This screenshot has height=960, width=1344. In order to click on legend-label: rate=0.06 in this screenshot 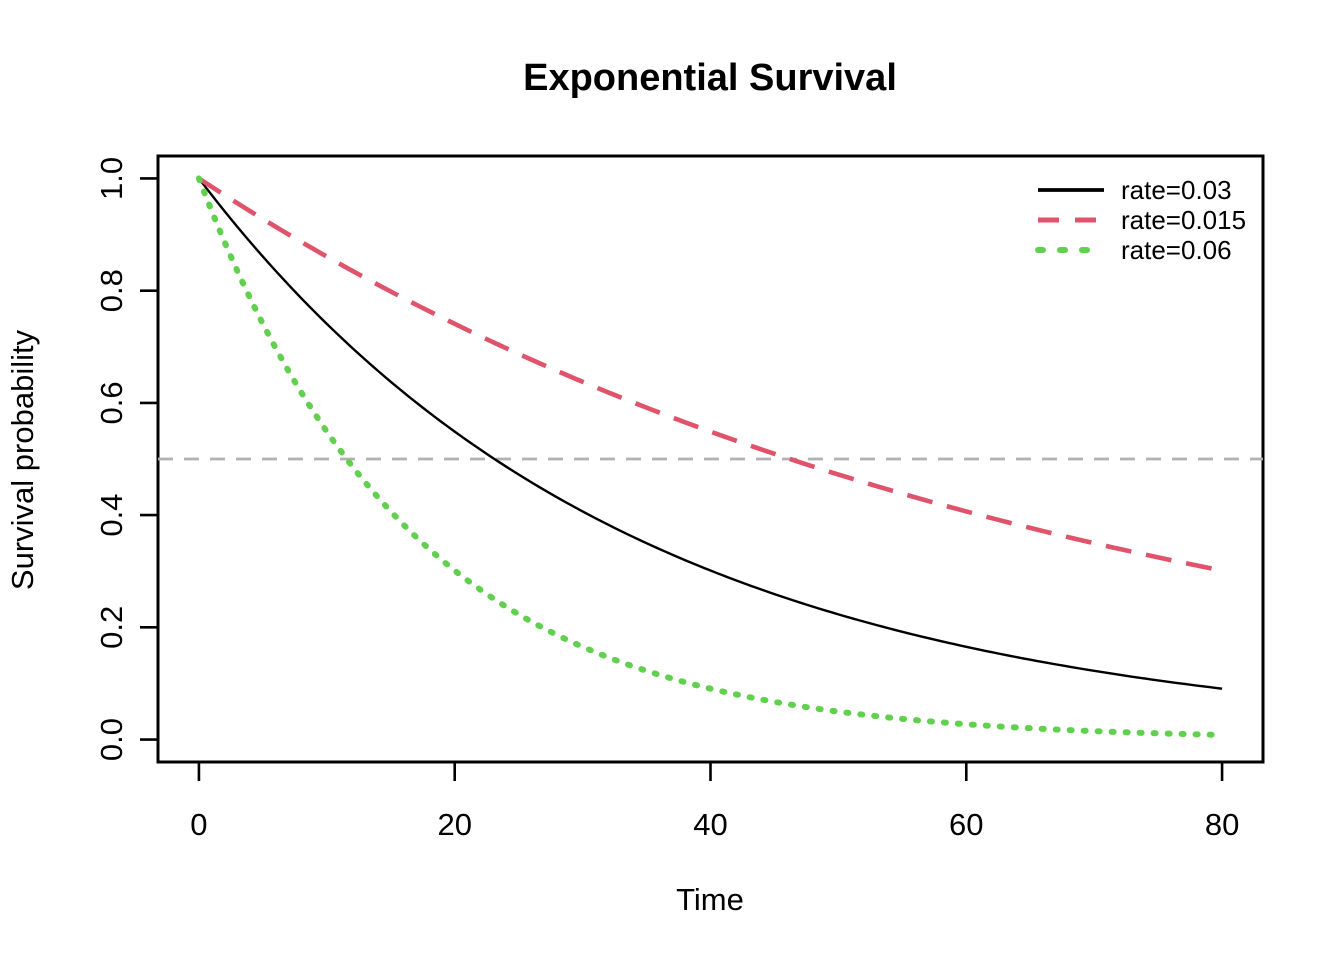, I will do `click(1176, 250)`.